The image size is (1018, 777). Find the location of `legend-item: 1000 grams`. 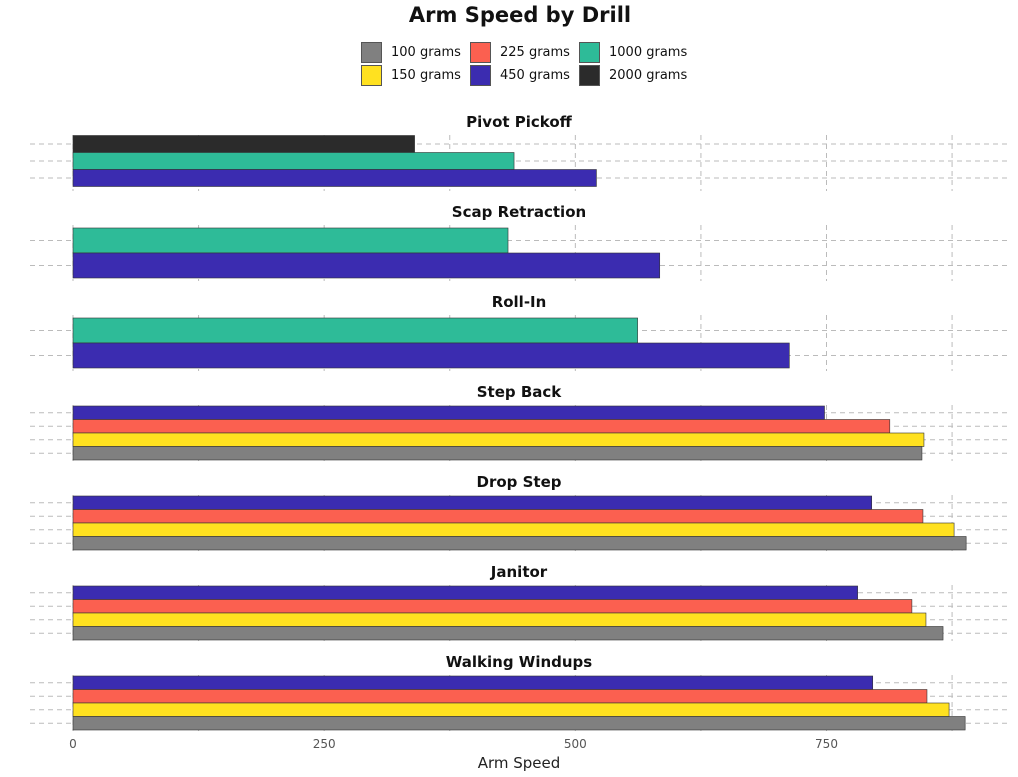

legend-item: 1000 grams is located at coordinates (633, 52).